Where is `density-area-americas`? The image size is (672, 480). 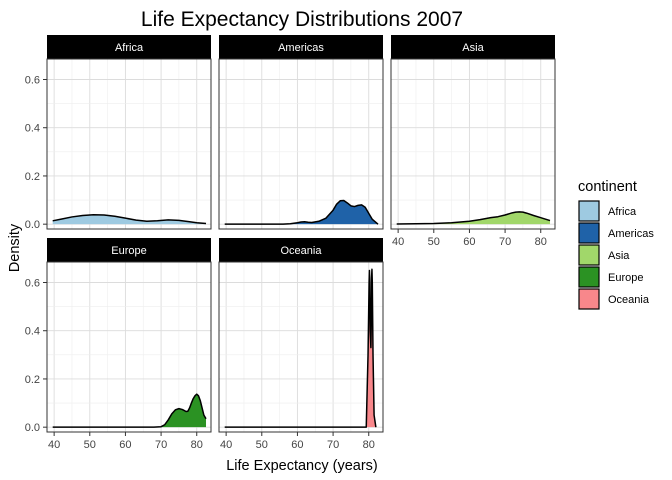
density-area-americas is located at coordinates (301, 212).